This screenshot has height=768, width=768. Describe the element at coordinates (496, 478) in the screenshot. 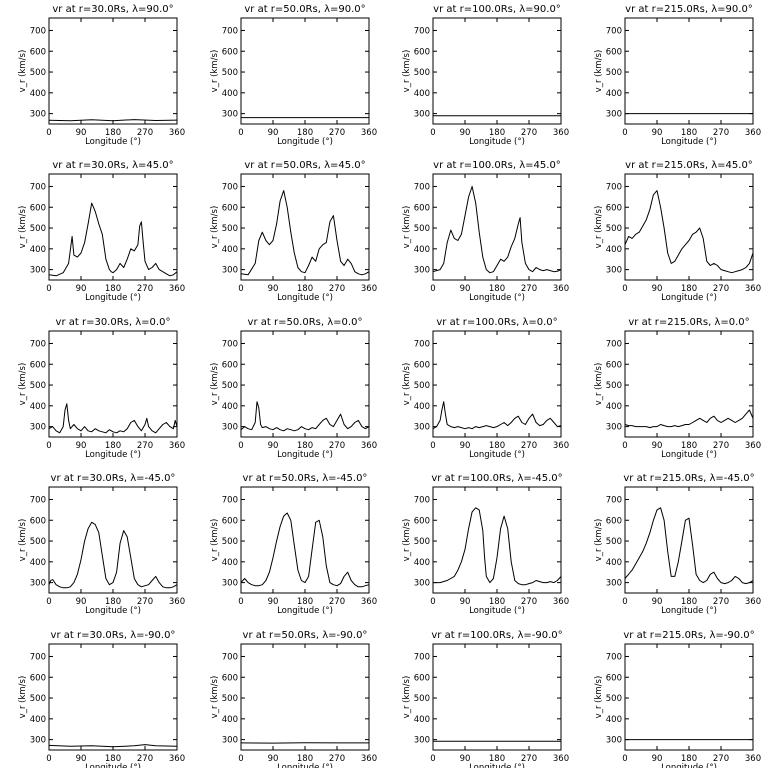

I see `panel-title: vr at r=100.0Rs, λ=-45.0°` at that location.